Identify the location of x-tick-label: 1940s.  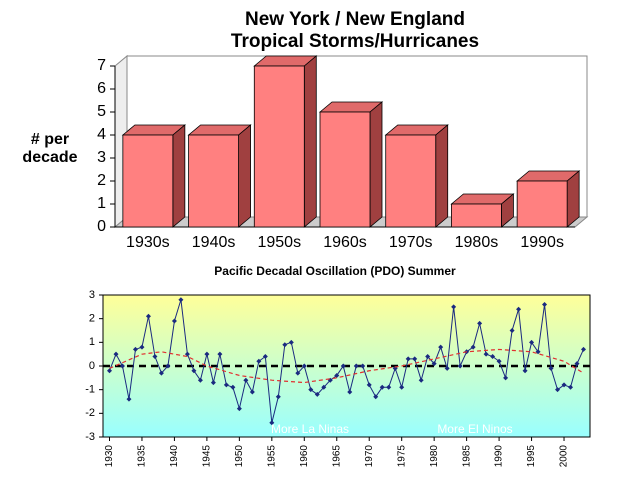
(214, 242).